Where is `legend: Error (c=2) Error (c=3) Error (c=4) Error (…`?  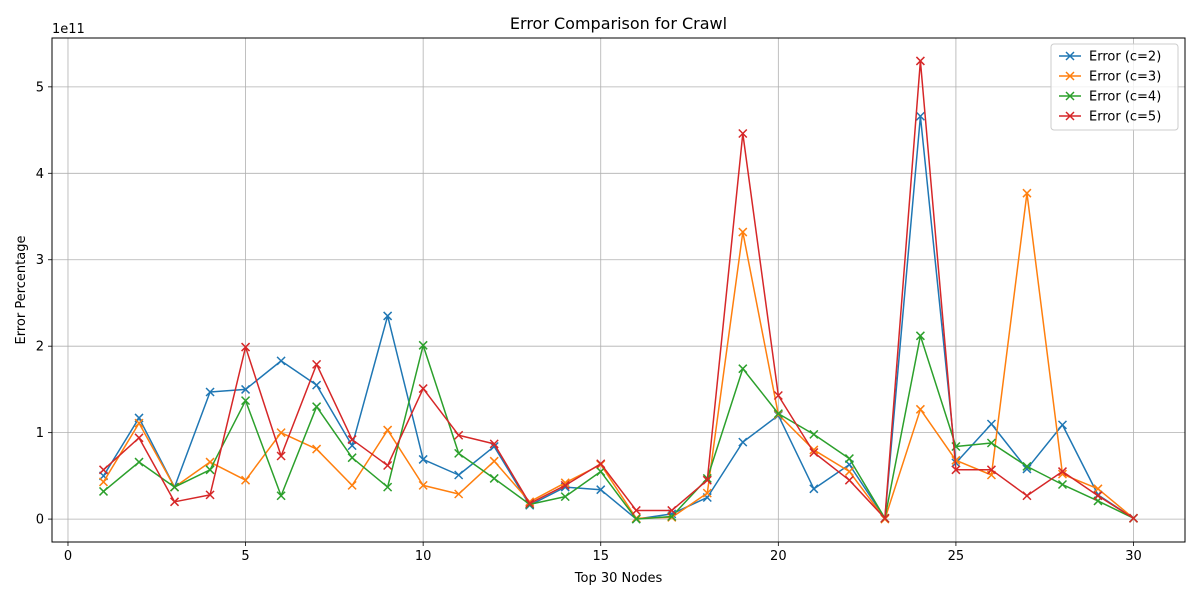
legend: Error (c=2) Error (c=3) Error (c=4) Error (… is located at coordinates (1114, 87).